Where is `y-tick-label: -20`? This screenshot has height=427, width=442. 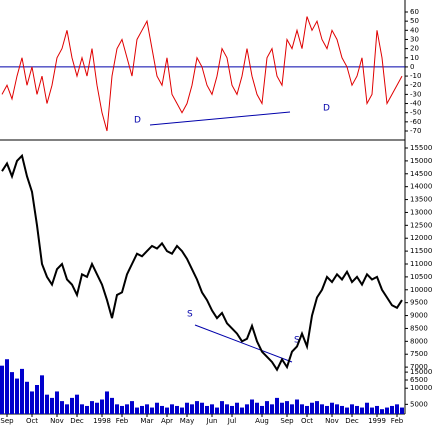
y-tick-label: -20 is located at coordinates (415, 85).